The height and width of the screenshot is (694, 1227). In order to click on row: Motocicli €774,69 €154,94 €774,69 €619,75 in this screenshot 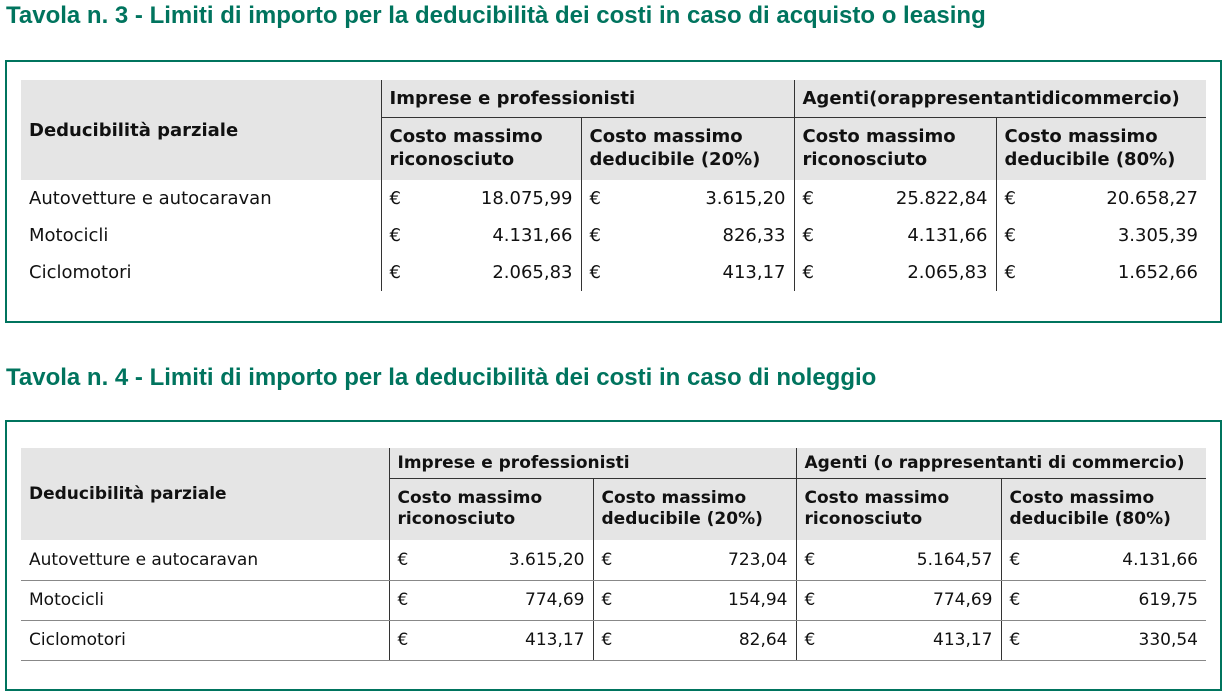, I will do `click(613, 600)`.